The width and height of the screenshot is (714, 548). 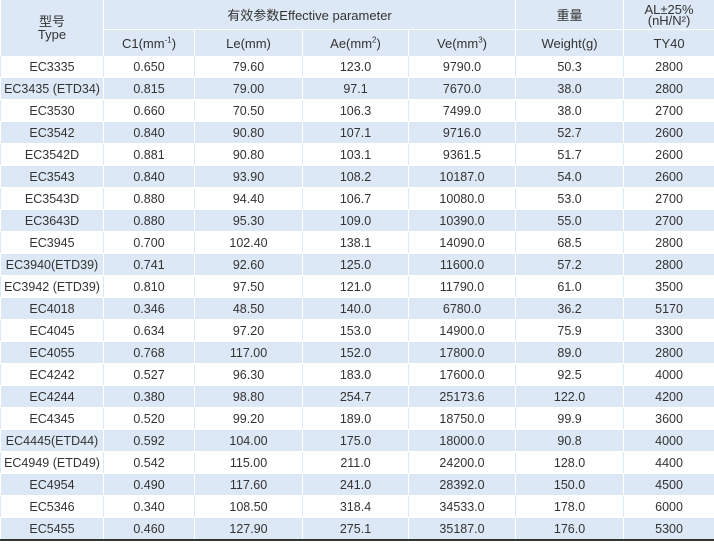 What do you see at coordinates (570, 132) in the screenshot?
I see `cell-weight: 52.7` at bounding box center [570, 132].